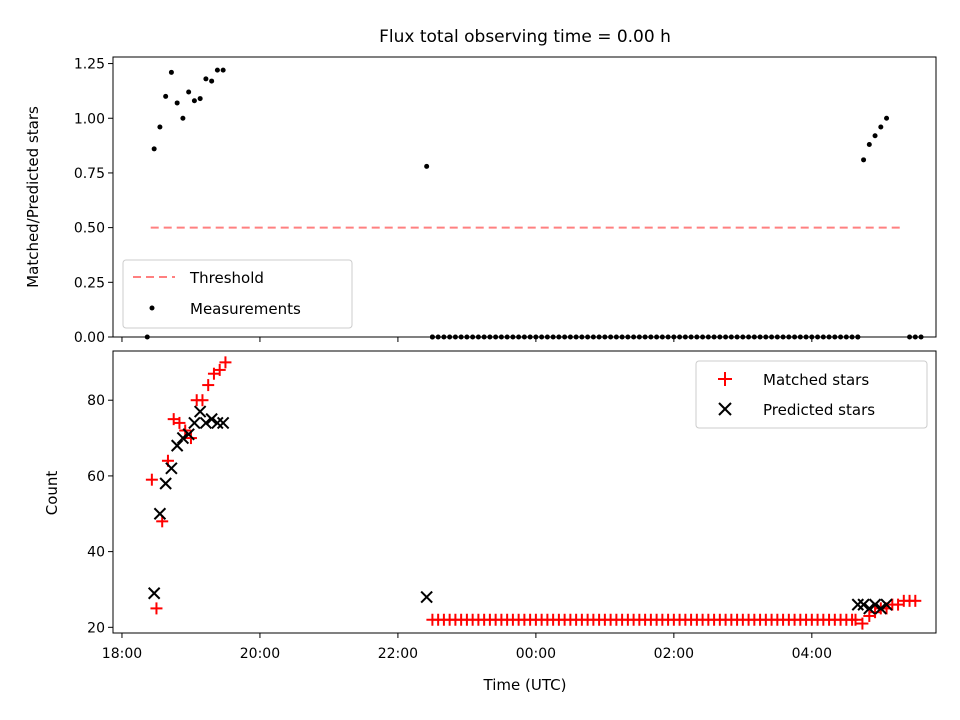 The width and height of the screenshot is (960, 720). Describe the element at coordinates (245, 309) in the screenshot. I see `measurements-legend-label: Measurements` at that location.